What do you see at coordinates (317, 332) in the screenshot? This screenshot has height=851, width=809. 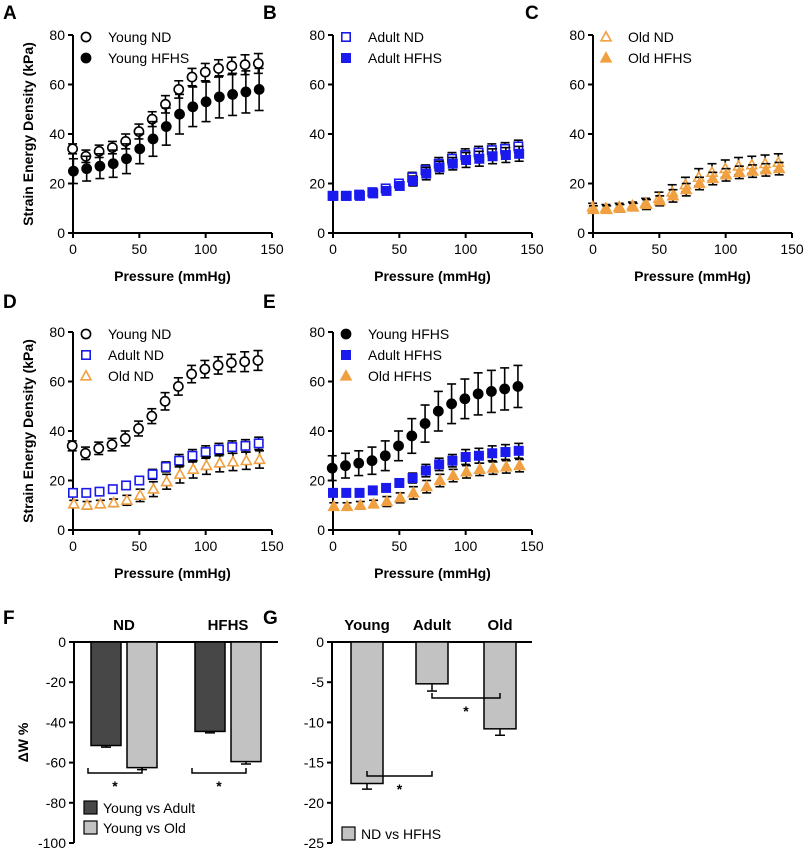 I see `y-tick-label: 80` at bounding box center [317, 332].